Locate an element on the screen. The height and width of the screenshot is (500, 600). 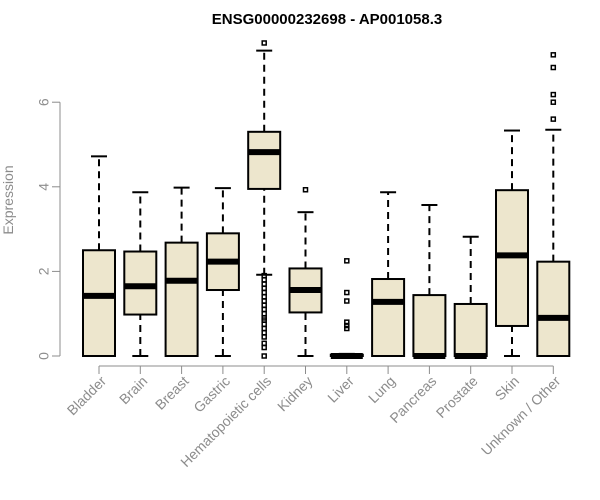
x-tick-label: Liver is located at coordinates (340, 389).